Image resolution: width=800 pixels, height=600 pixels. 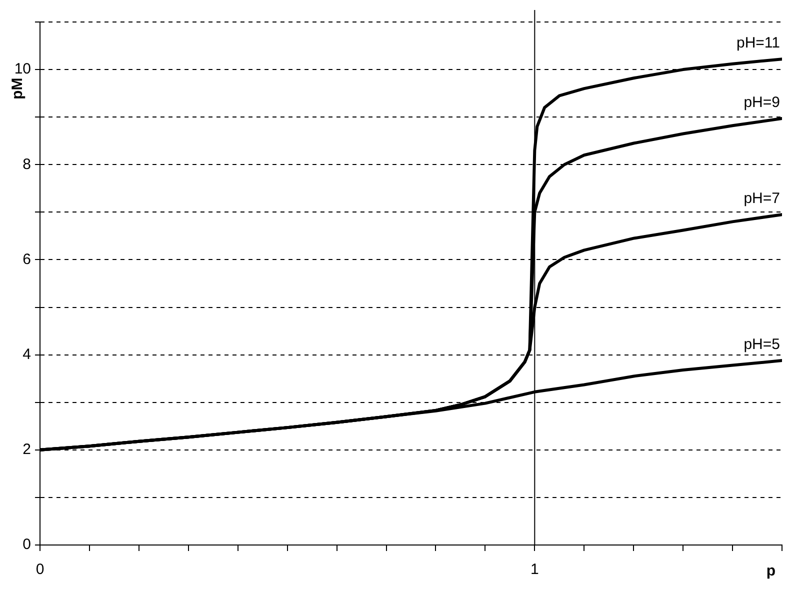 What do you see at coordinates (762, 345) in the screenshot?
I see `series-label: pH=5` at bounding box center [762, 345].